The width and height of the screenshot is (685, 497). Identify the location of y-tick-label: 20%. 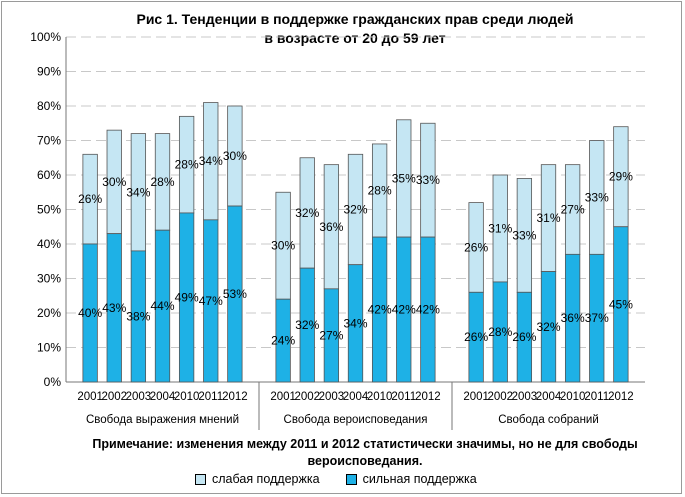
(49, 313).